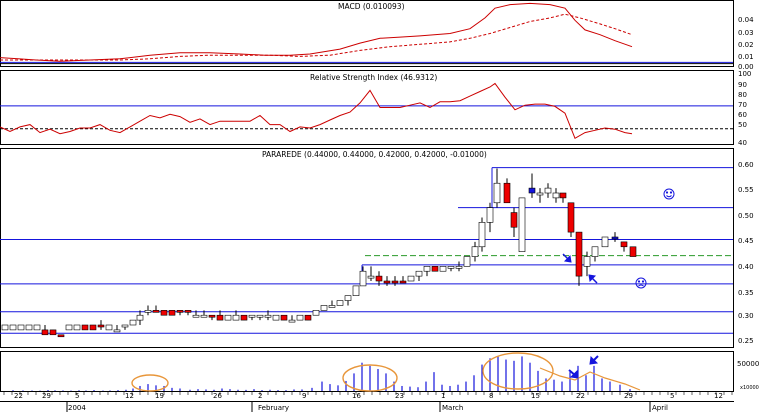 This screenshot has height=412, width=770. Describe the element at coordinates (746, 57) in the screenshot. I see `macd-ytick: 0.01` at that location.